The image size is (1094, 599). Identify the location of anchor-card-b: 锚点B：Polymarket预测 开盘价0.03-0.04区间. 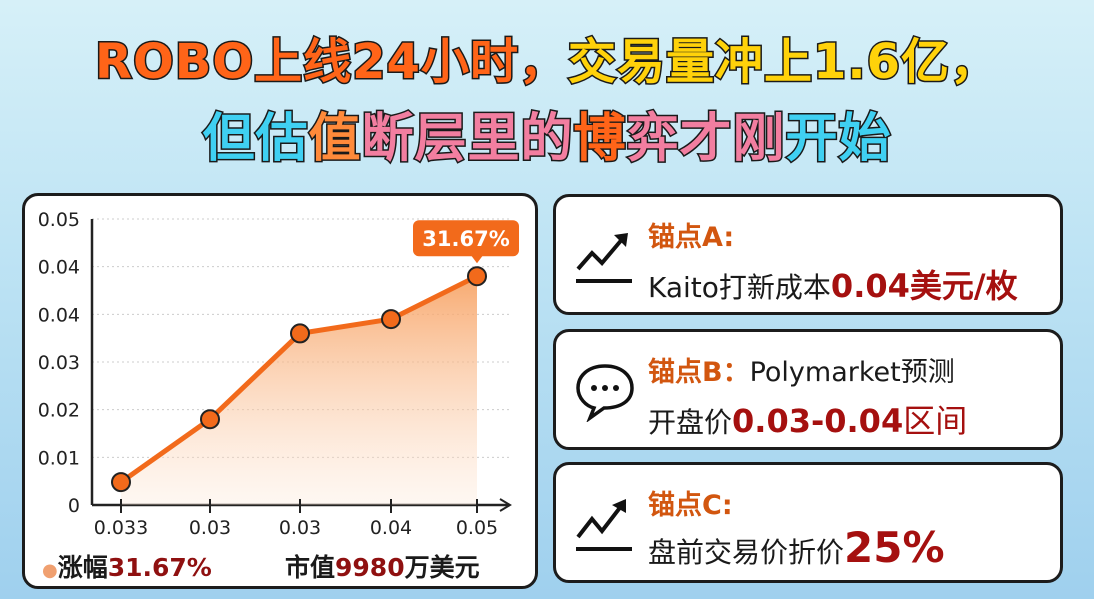
(808, 389).